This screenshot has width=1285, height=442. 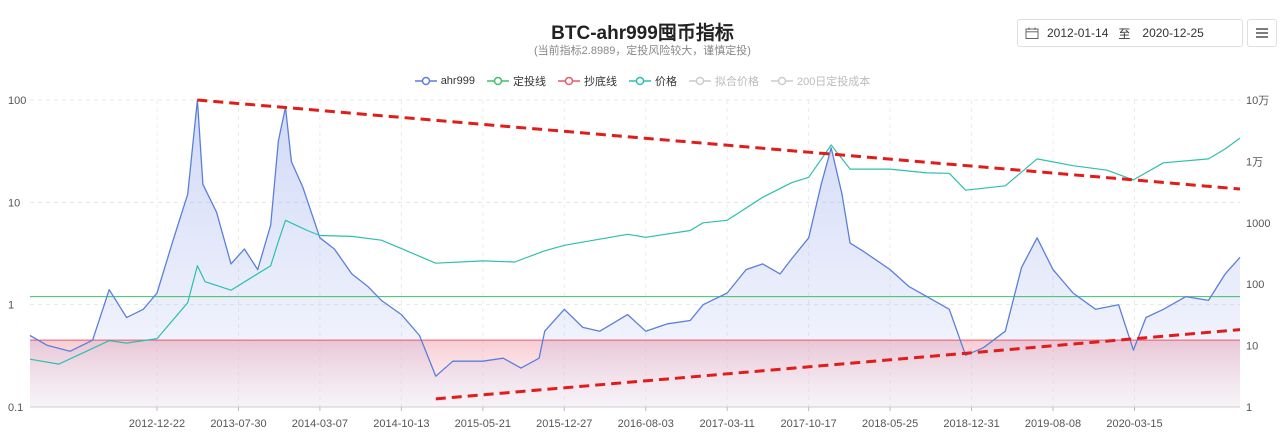 I want to click on legend-label: 价格, so click(x=665, y=82).